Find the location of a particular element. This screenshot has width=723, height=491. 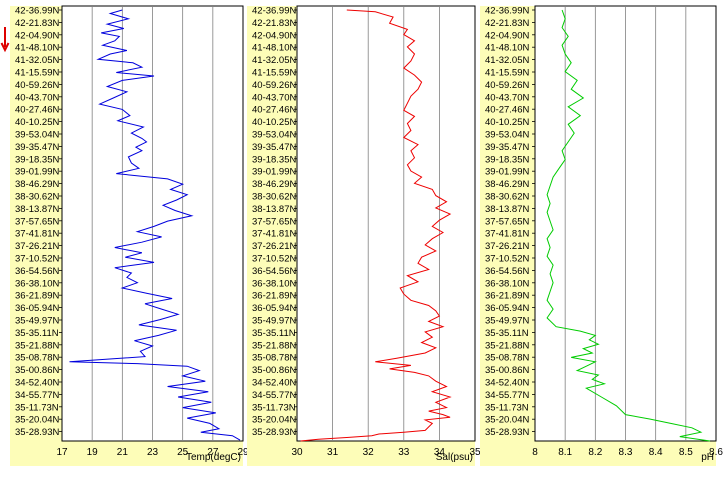

x-tick-label: 31 is located at coordinates (333, 452).